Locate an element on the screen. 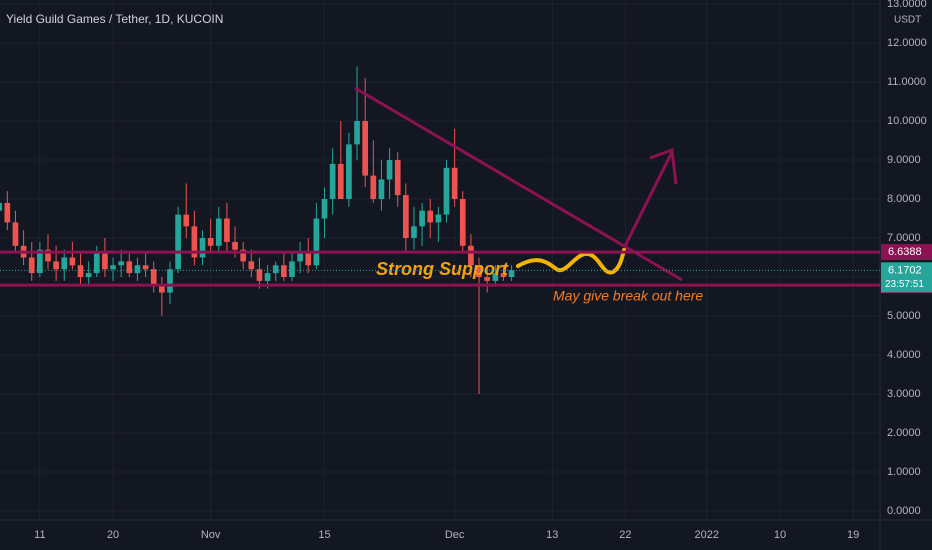  level-price-label: 6.6388 is located at coordinates (905, 252).